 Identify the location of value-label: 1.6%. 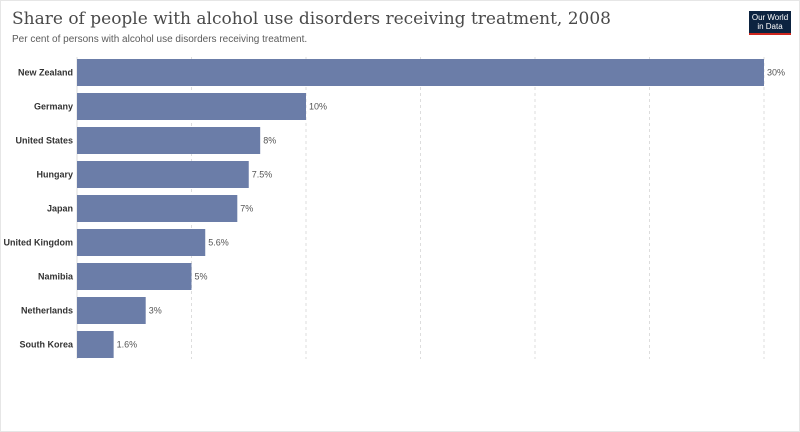
(127, 345).